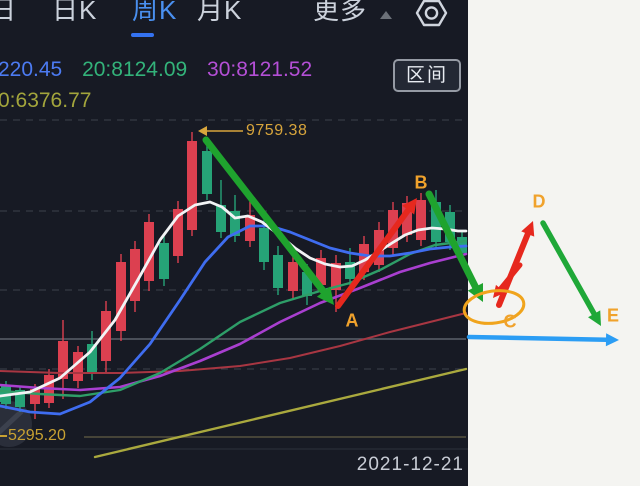 The height and width of the screenshot is (486, 640). I want to click on ma-indicator-row-1: 220.45 20:8124.09 30:8121.52, so click(163, 70).